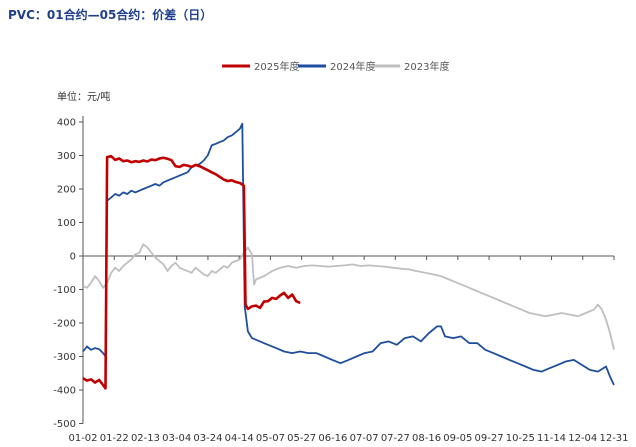  I want to click on x-tick-label: 03-24, so click(207, 438).